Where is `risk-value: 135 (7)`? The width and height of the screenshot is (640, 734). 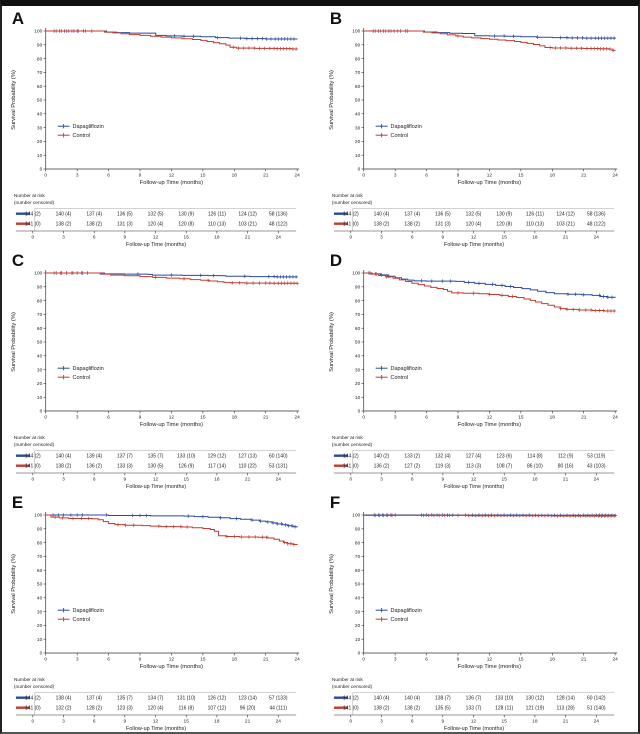 risk-value: 135 (7) is located at coordinates (125, 698).